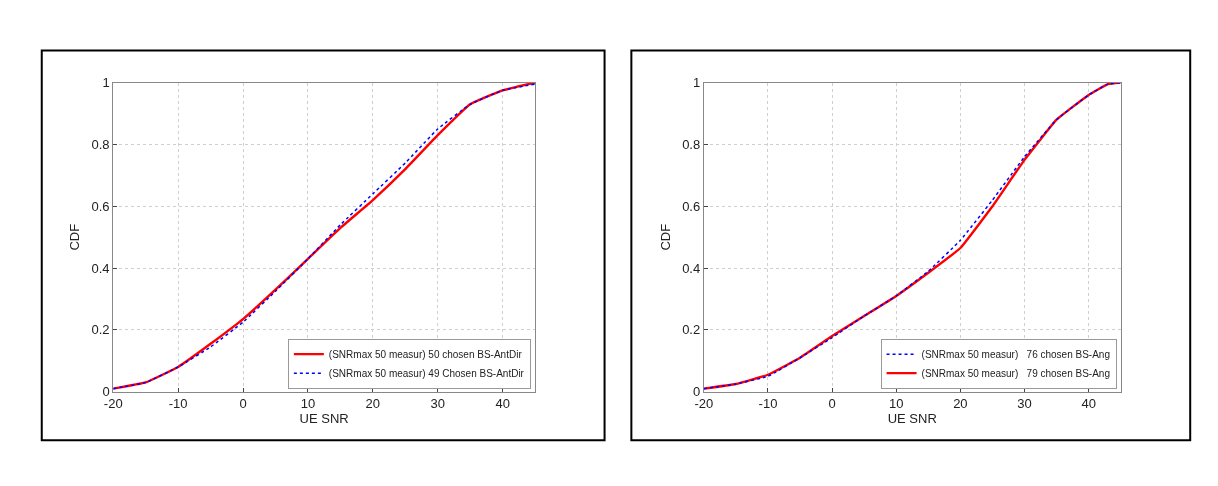  What do you see at coordinates (1015, 355) in the screenshot?
I see `legend-label: (SNRmax 50 measur) 76 chosen BS-Ang` at bounding box center [1015, 355].